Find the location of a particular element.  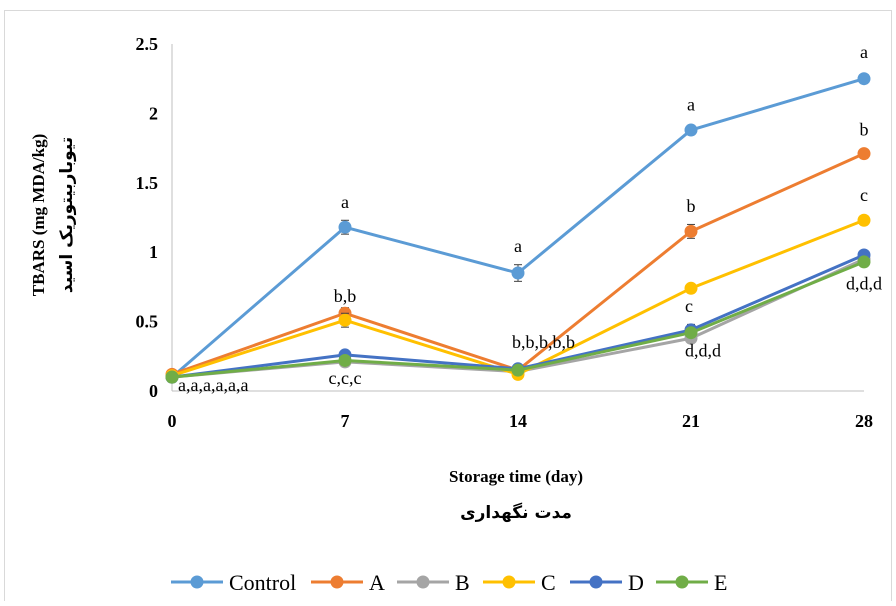

legend-marker-c is located at coordinates (509, 582).